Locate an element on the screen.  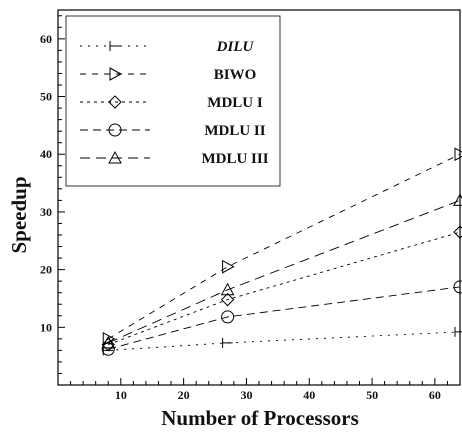
y-axis-title: Speedup is located at coordinates (19, 214).